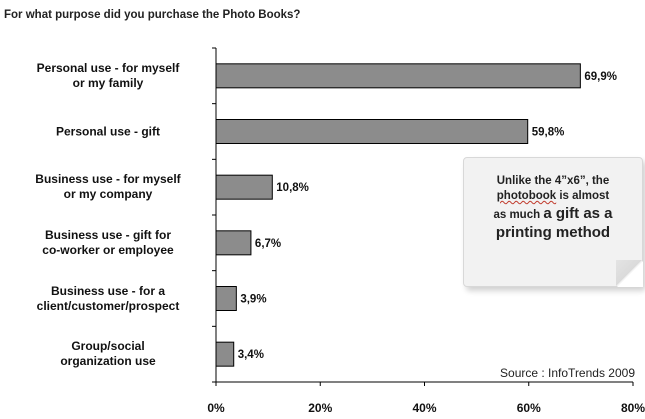 The image size is (645, 419). What do you see at coordinates (253, 300) in the screenshot?
I see `value-label: 3,9%` at bounding box center [253, 300].